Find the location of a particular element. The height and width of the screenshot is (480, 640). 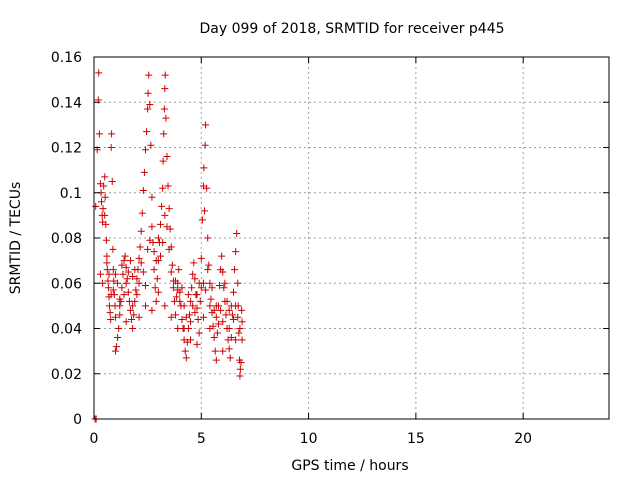

x-tick-label: 5 is located at coordinates (201, 439).